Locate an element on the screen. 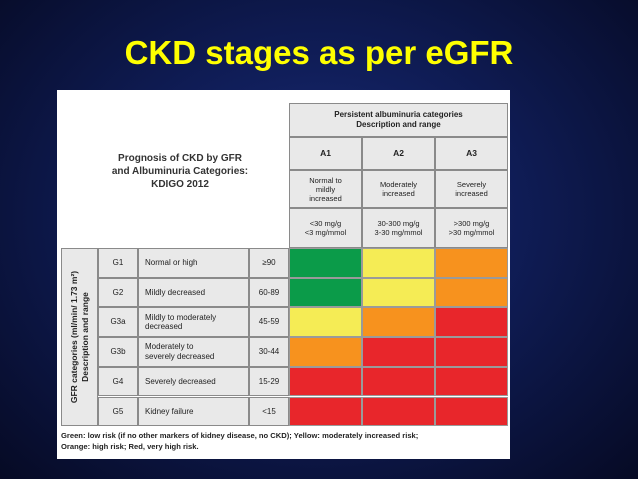 Image resolution: width=638 pixels, height=479 pixels. albuminuria-description: Normal to mildly increased is located at coordinates (325, 189).